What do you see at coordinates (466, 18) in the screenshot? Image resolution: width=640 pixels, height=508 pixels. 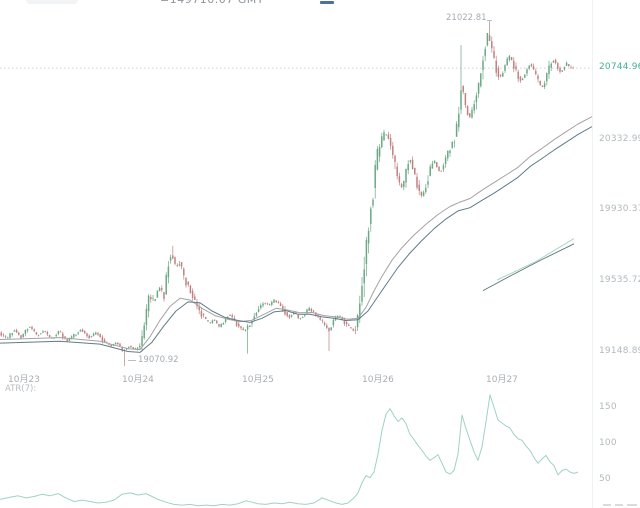 I see `high-price-annotation: 21022.81` at bounding box center [466, 18].